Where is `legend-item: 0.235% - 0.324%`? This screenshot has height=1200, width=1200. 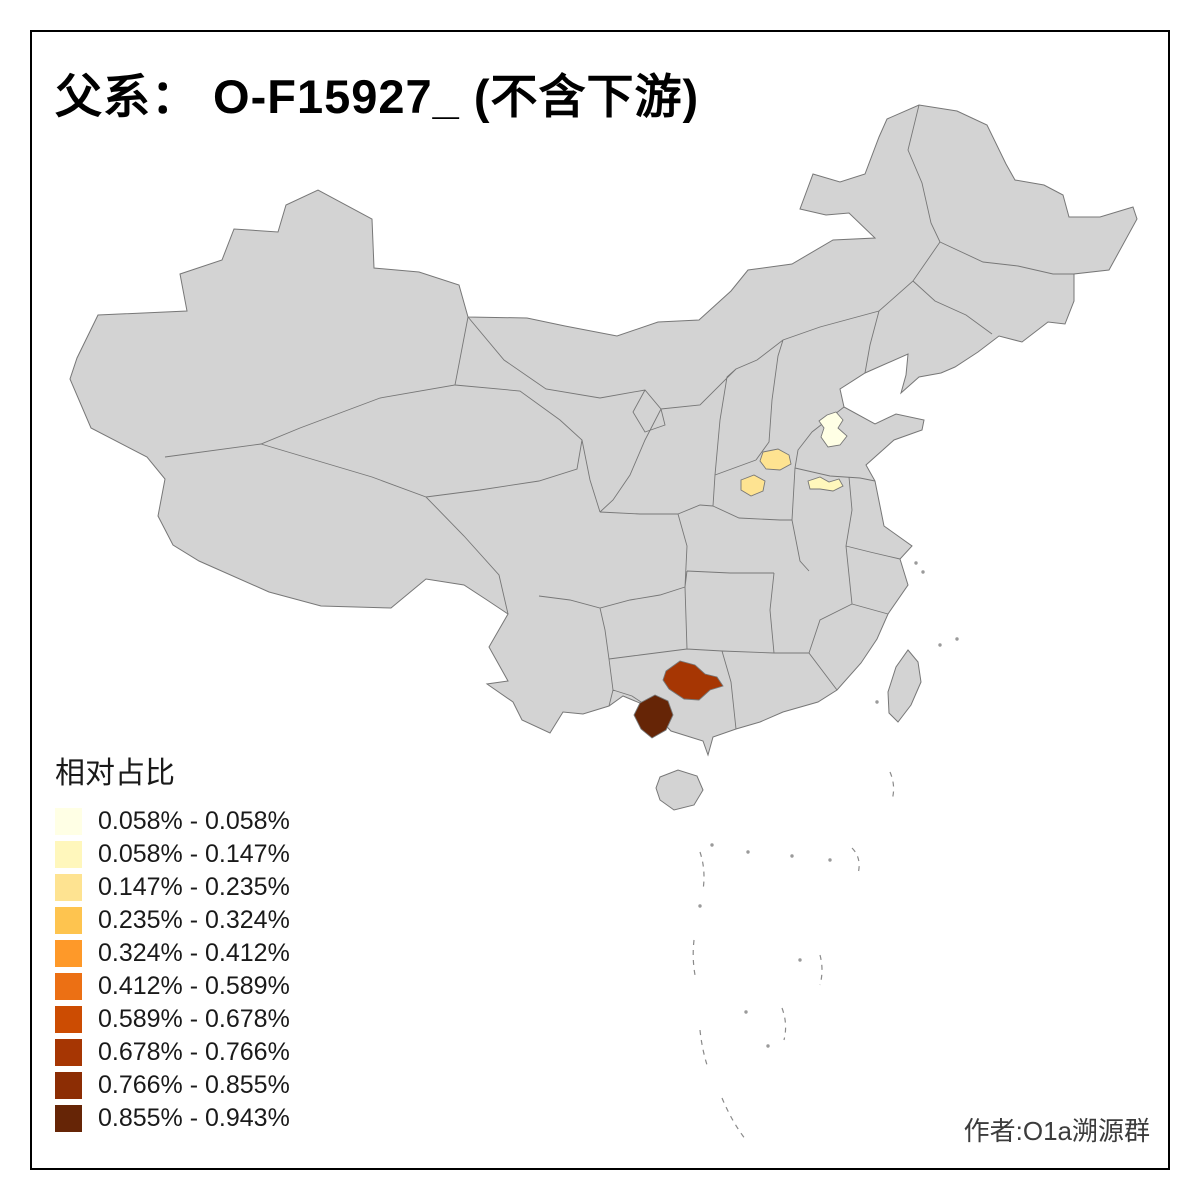
legend-item: 0.235% - 0.324% is located at coordinates (172, 920).